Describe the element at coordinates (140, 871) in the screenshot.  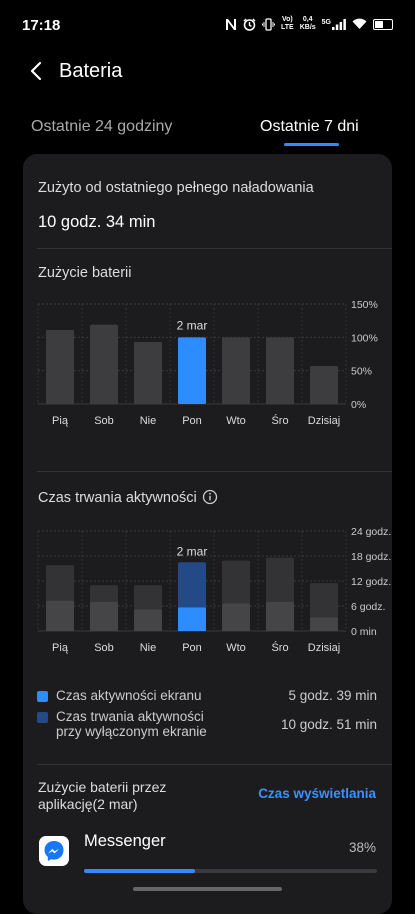
I see `app-usage-progress-fill` at that location.